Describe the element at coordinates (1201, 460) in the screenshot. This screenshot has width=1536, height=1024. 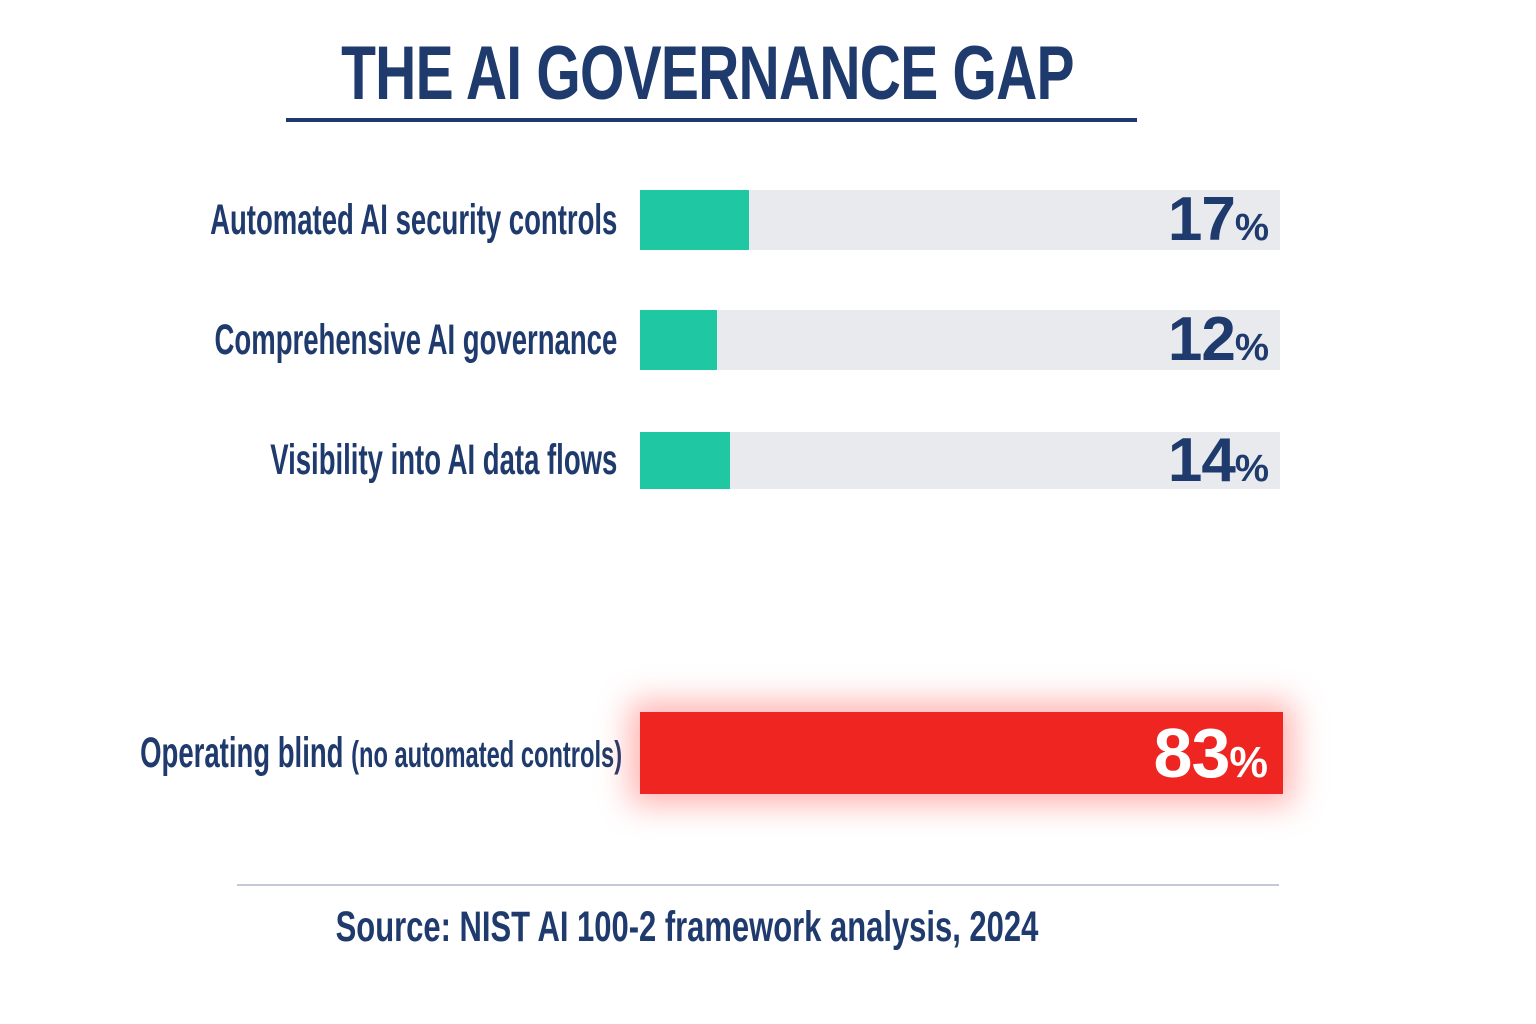
I see `bar-value-number: 14` at that location.